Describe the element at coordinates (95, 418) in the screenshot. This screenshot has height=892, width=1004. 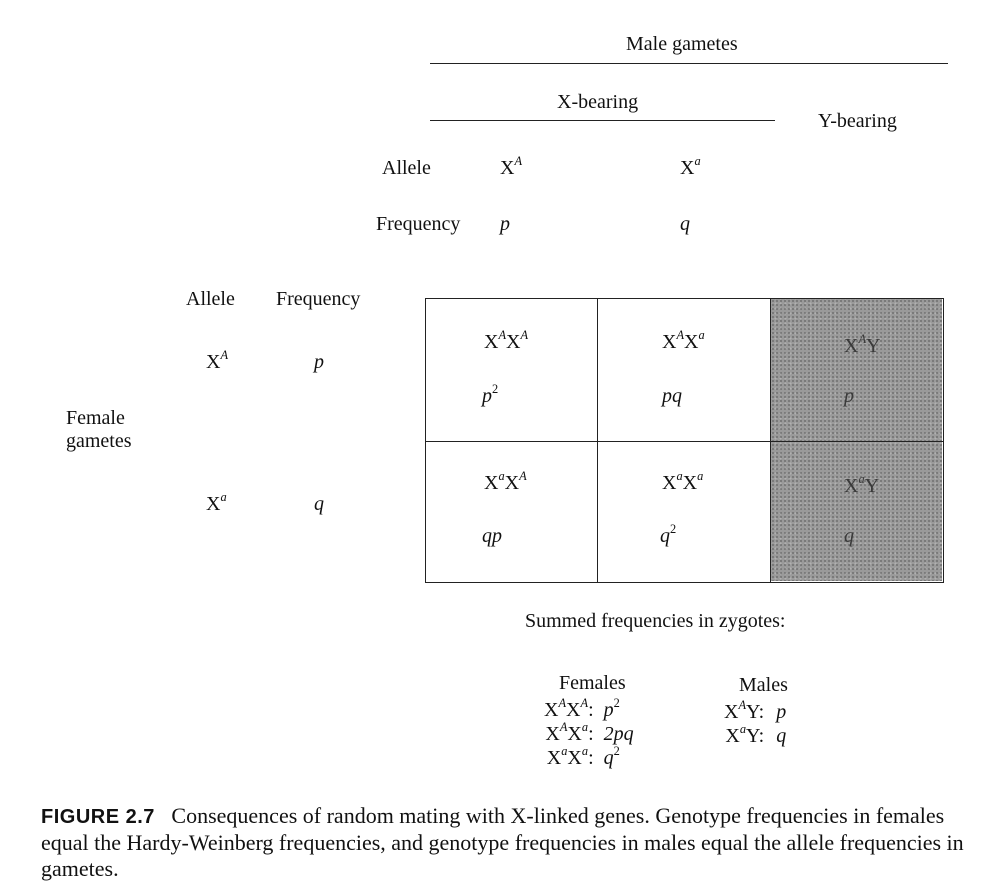
I see `female-gametes-label-1: Female` at that location.